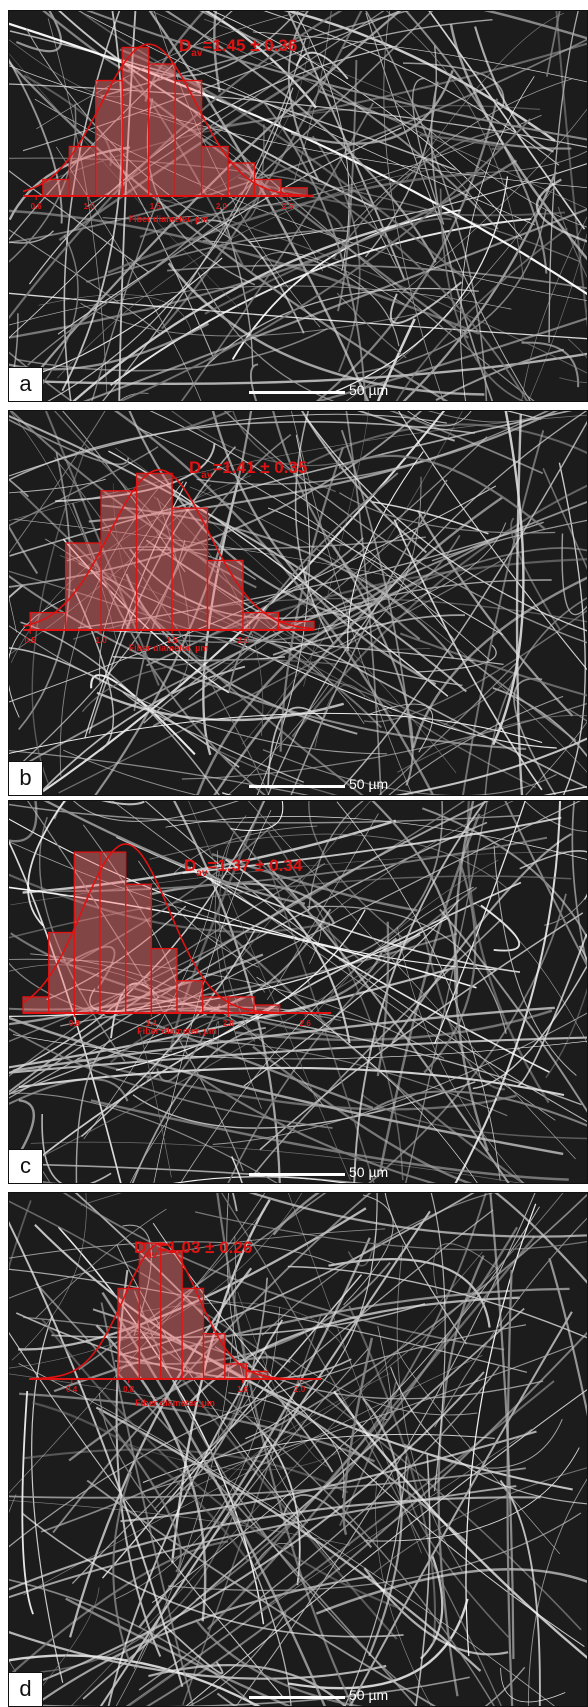 Image resolution: width=588 pixels, height=1707 pixels. What do you see at coordinates (26, 778) in the screenshot?
I see `panel-letter: b` at bounding box center [26, 778].